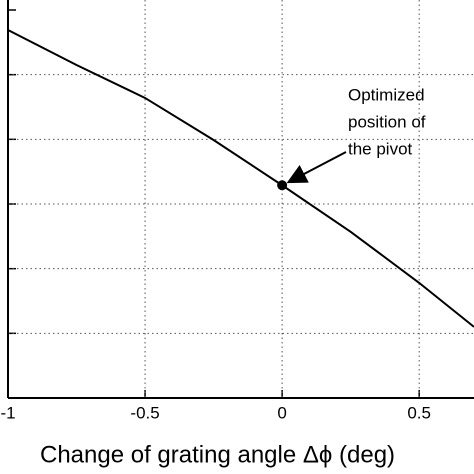 This screenshot has width=474, height=474. What do you see at coordinates (380, 148) in the screenshot?
I see `annotation: the pivot` at bounding box center [380, 148].